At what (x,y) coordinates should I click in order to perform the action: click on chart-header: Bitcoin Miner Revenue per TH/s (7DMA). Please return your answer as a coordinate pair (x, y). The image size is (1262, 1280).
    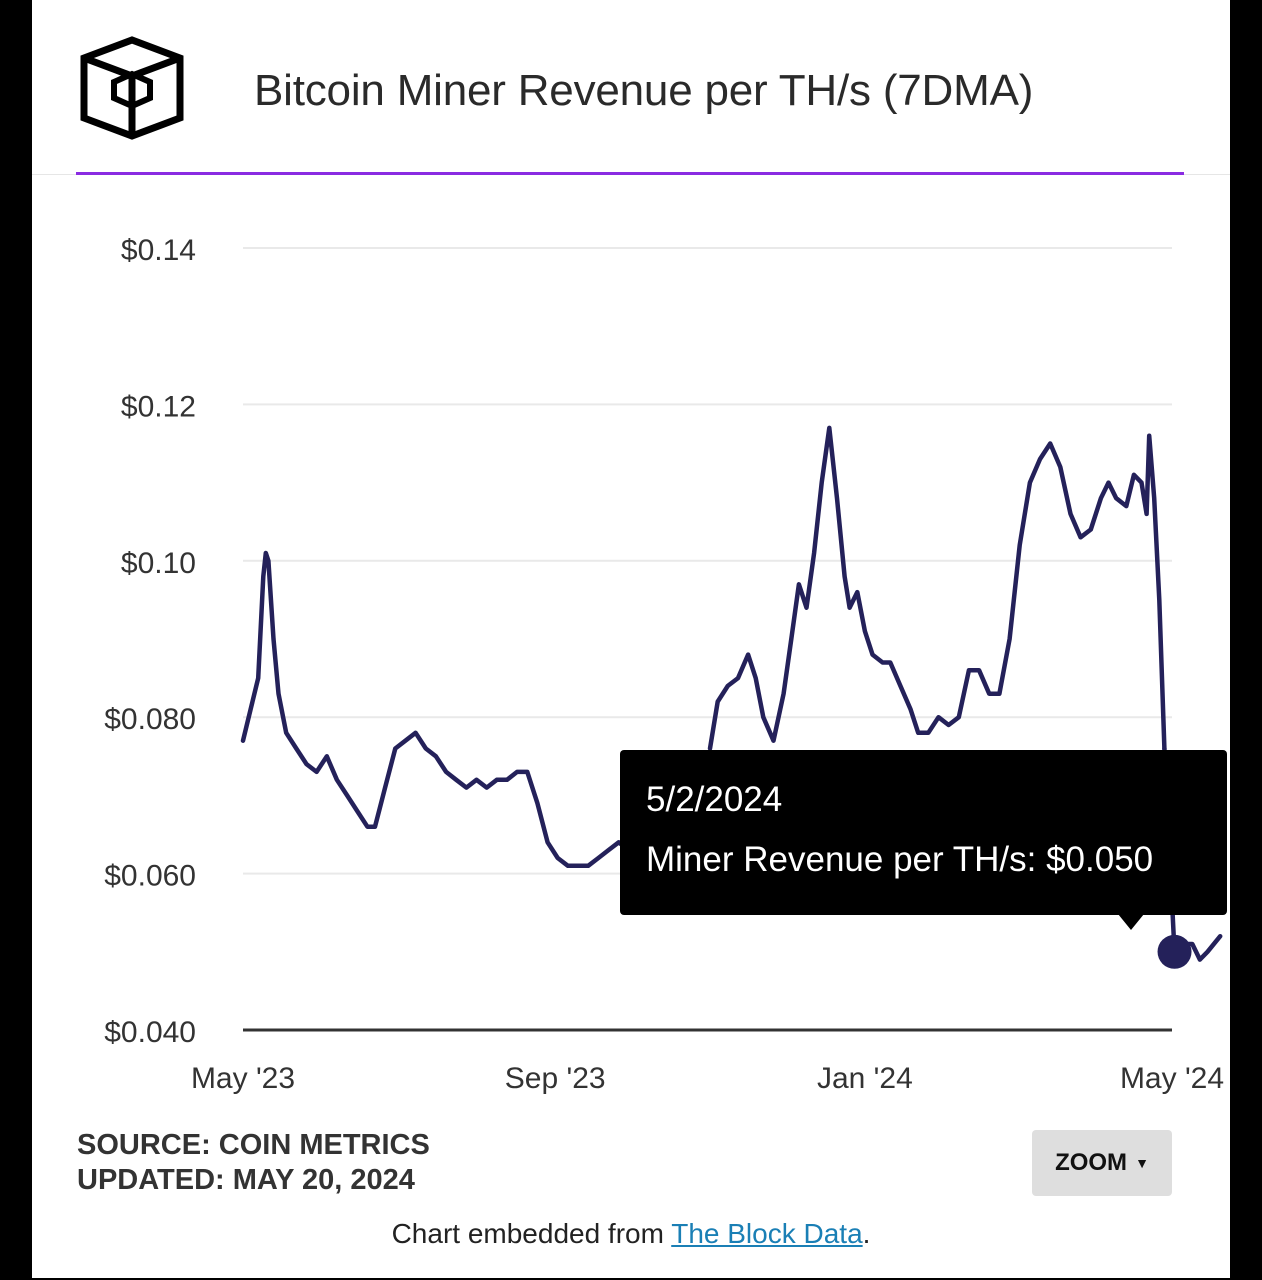
    Looking at the image, I should click on (631, 88).